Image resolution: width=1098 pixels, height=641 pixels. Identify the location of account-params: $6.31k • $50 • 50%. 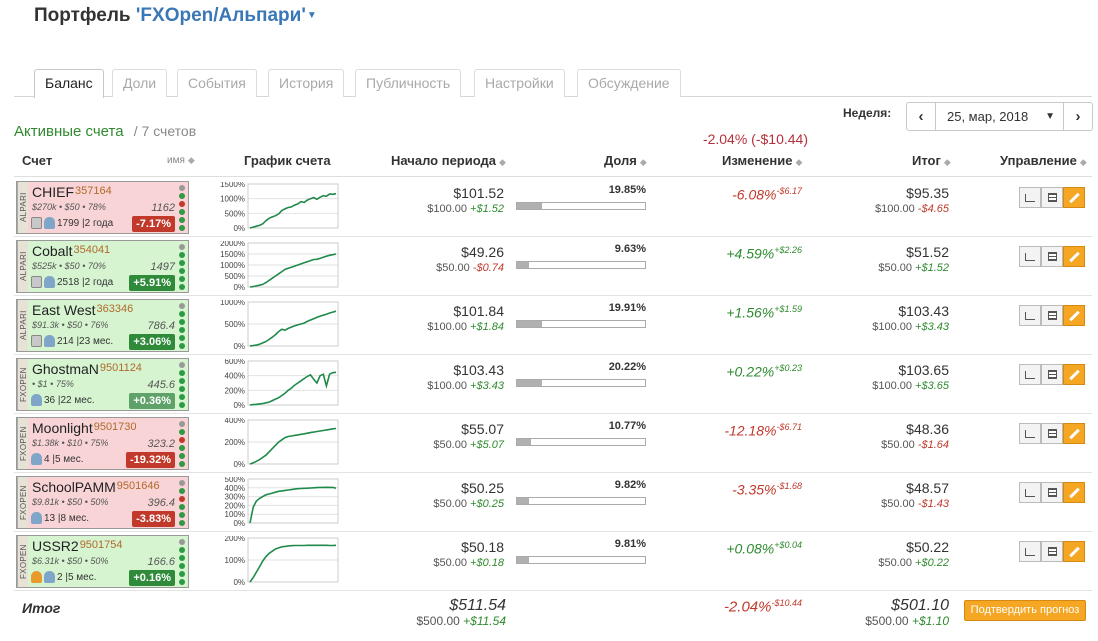
(70, 561).